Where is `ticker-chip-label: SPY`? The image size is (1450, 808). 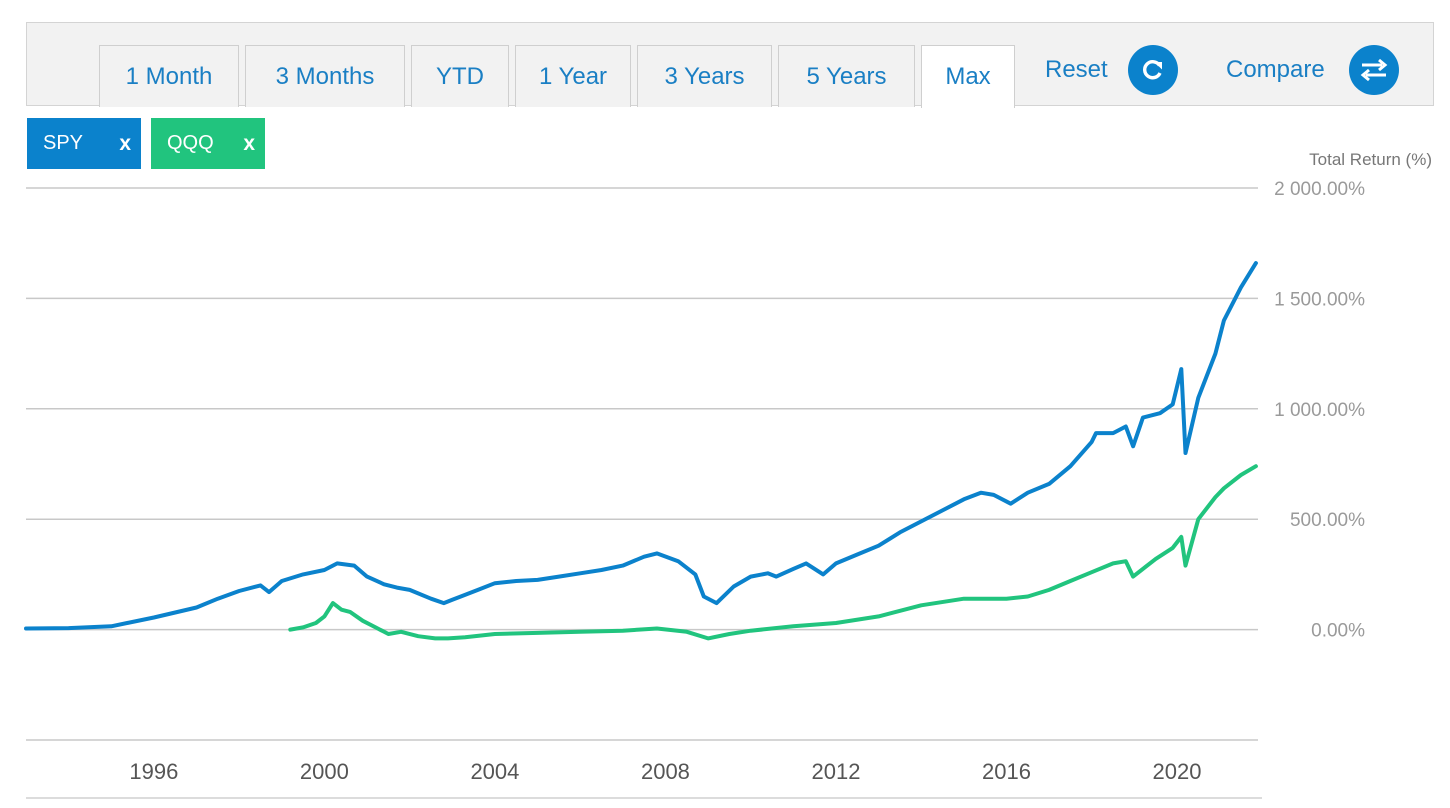 ticker-chip-label: SPY is located at coordinates (63, 143).